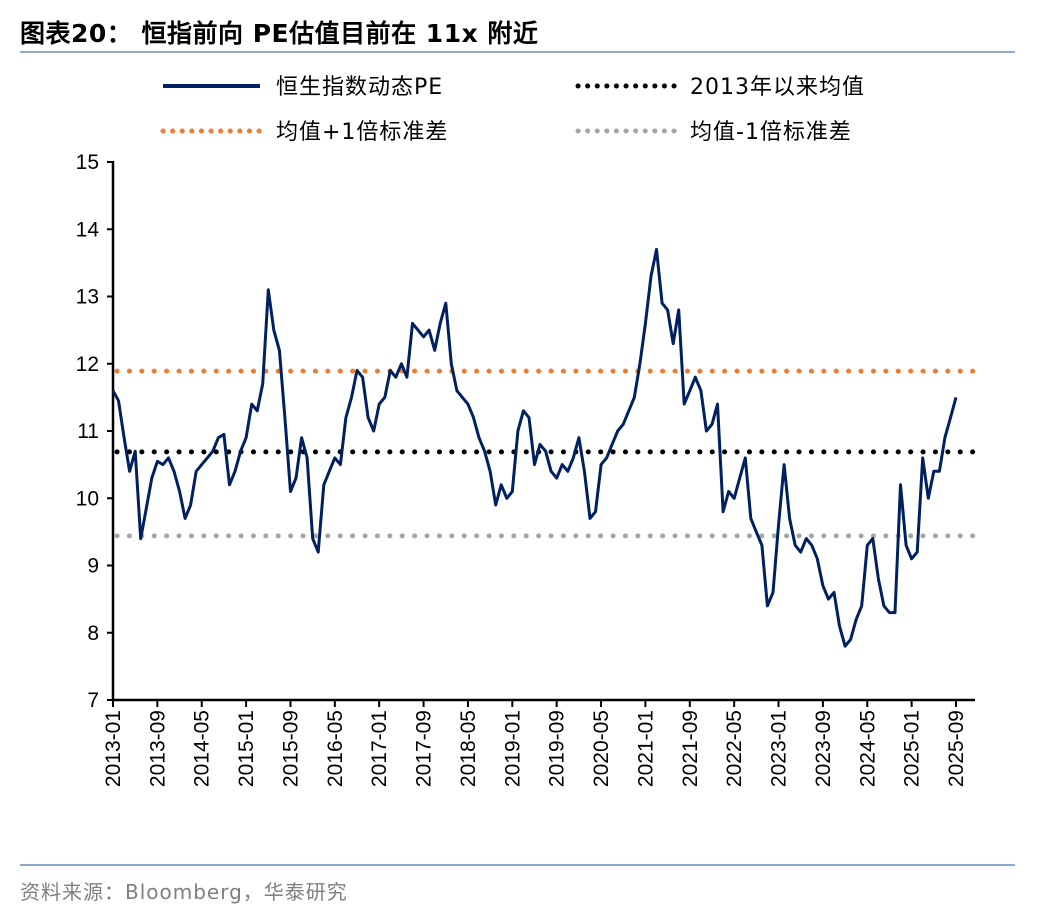  Describe the element at coordinates (468, 748) in the screenshot. I see `x-tick-label: 2018-05` at that location.